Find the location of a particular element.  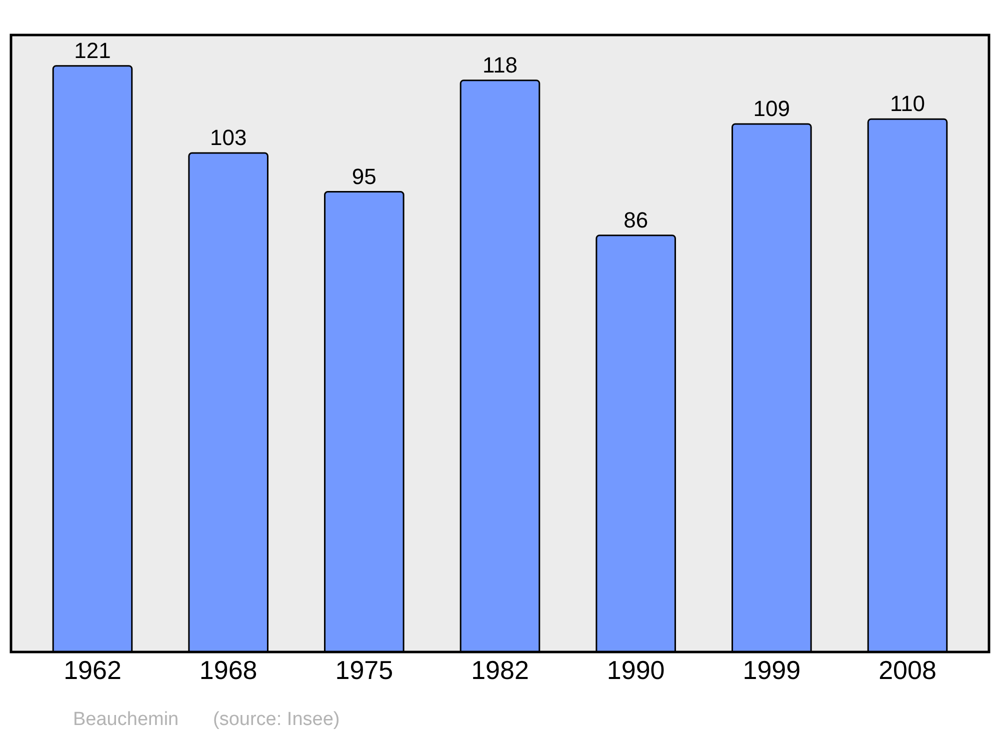

data-label: 86 is located at coordinates (636, 219).